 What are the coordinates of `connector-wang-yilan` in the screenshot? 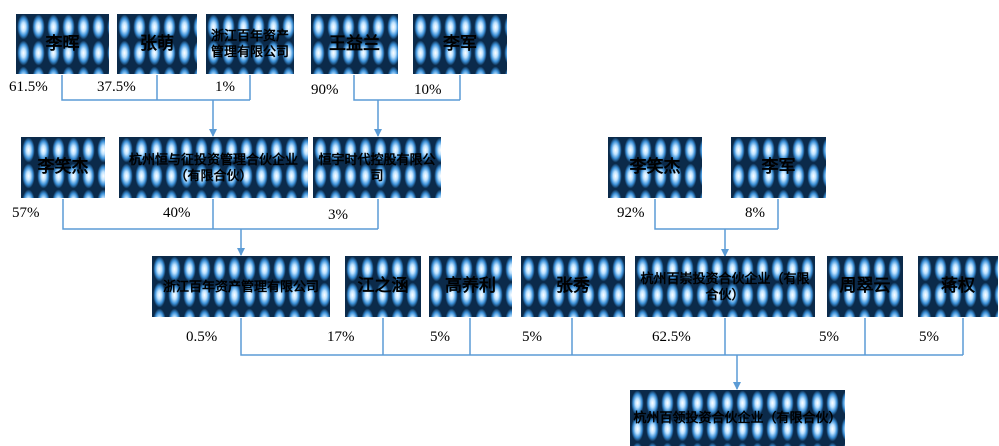 It's located at (406, 88).